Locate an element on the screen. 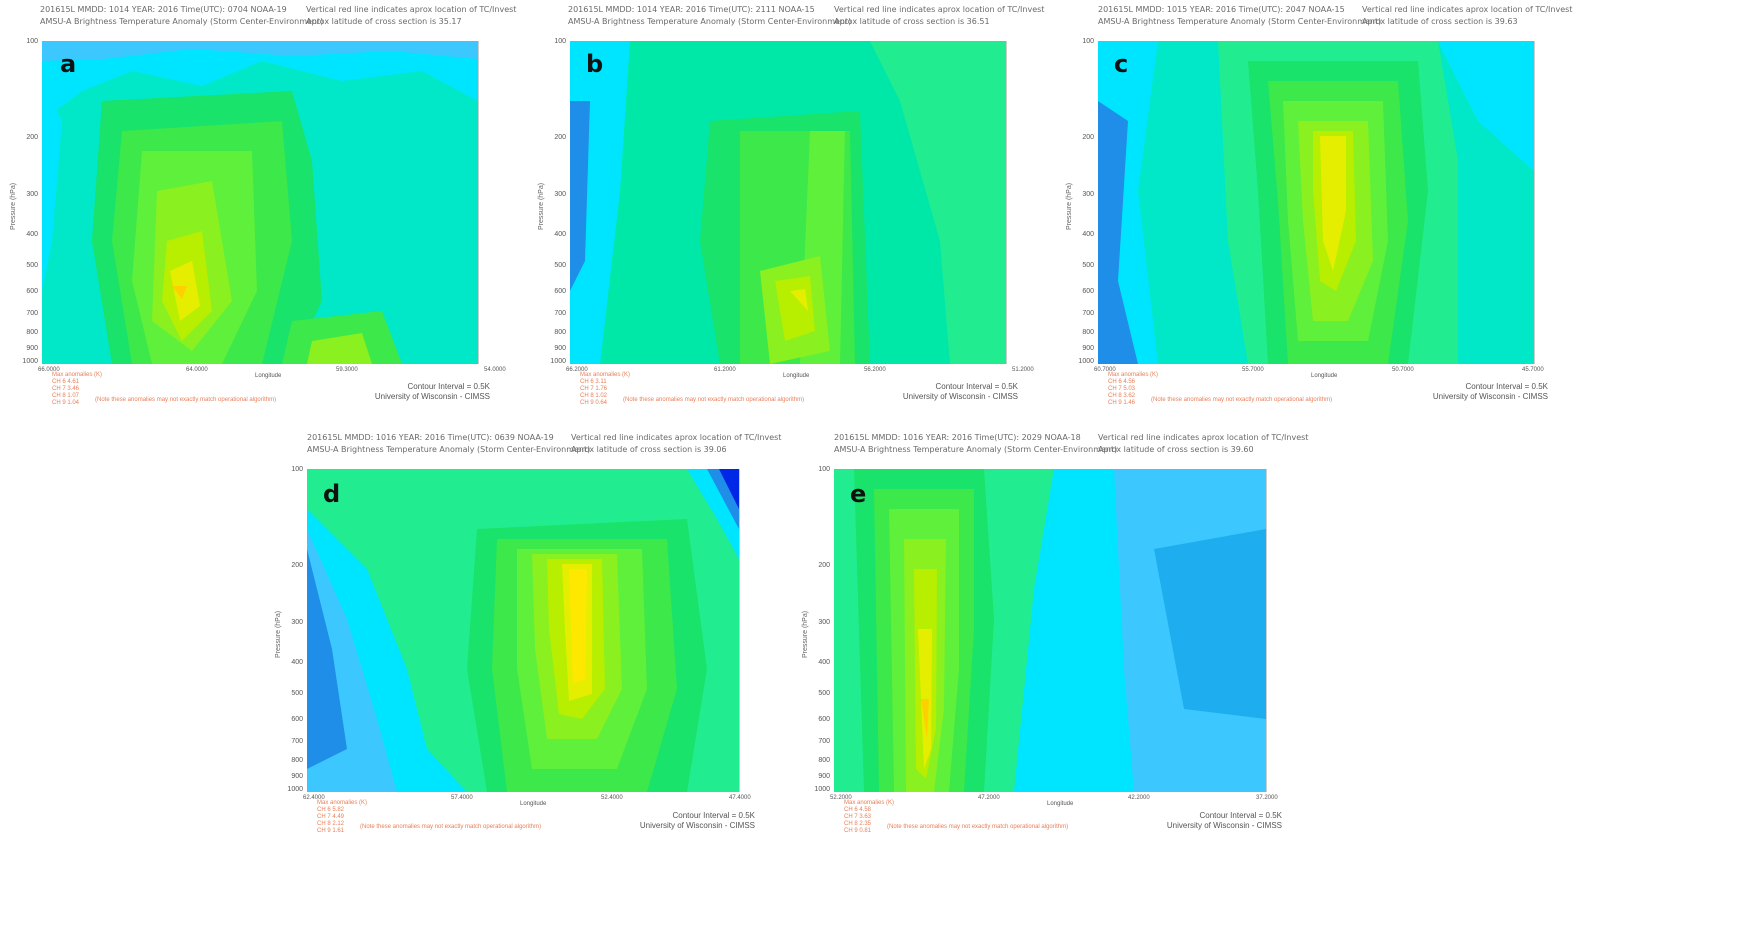 The width and height of the screenshot is (1756, 934). max-ch6: CH 6 4.56 is located at coordinates (1122, 382).